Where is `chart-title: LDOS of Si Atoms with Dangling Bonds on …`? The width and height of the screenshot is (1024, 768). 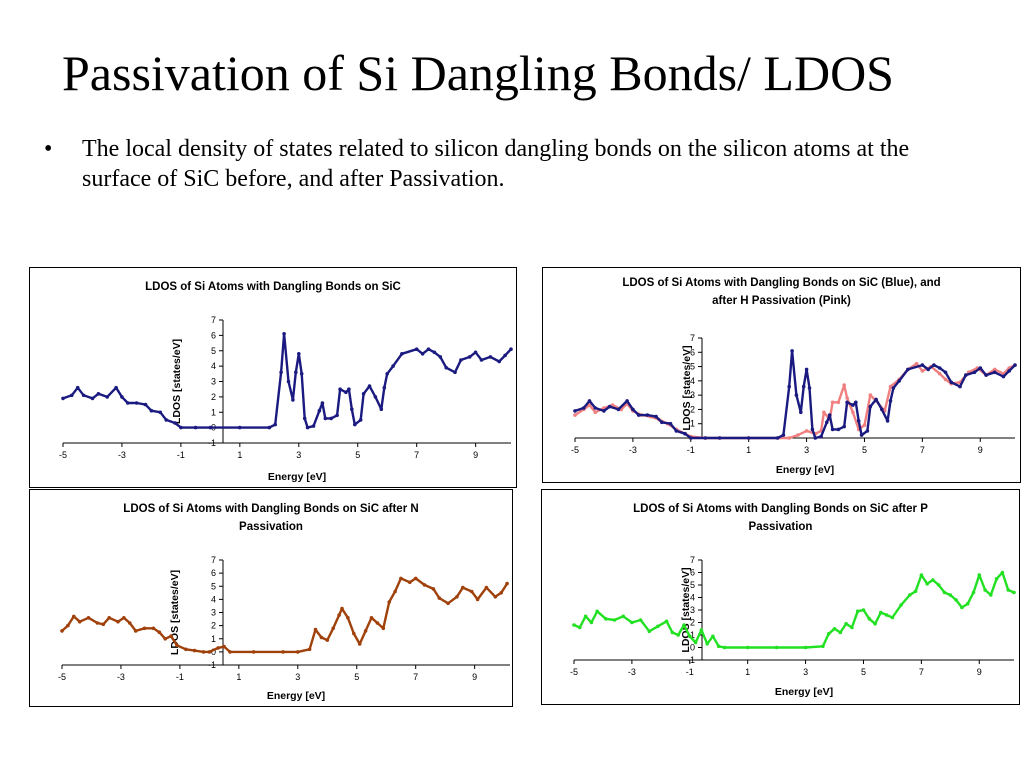
chart-title: LDOS of Si Atoms with Dangling Bonds on … is located at coordinates (781, 283).